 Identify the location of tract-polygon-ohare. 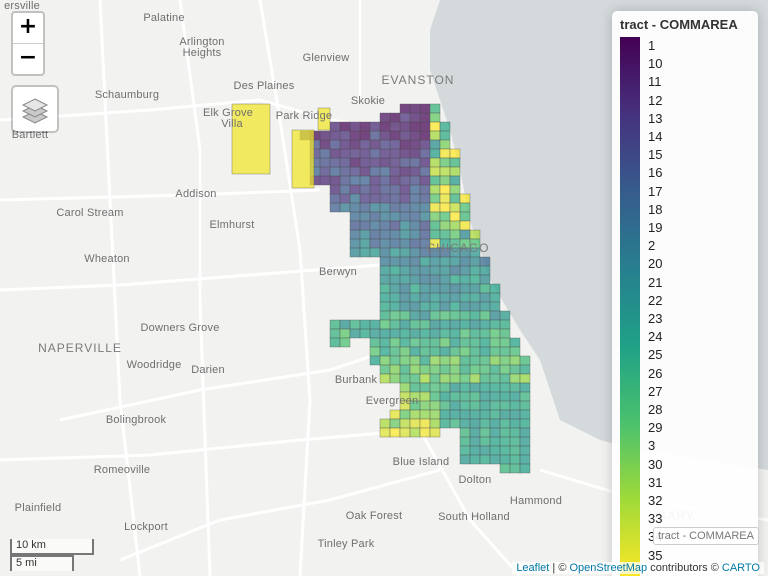
(251, 139).